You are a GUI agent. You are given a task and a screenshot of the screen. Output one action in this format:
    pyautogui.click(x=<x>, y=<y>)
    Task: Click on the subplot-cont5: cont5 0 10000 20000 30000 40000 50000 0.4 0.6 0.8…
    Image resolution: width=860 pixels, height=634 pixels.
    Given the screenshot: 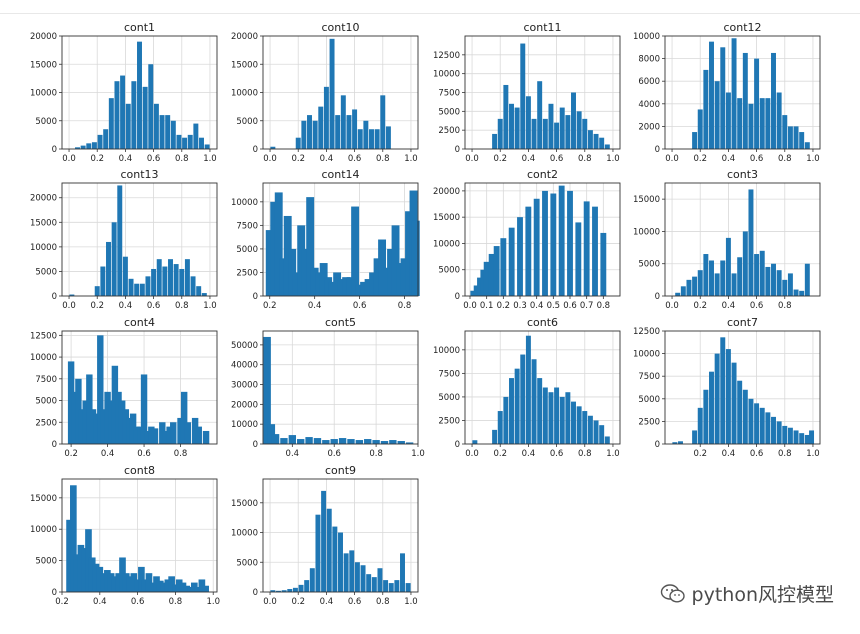 What is the action you would take?
    pyautogui.click(x=328, y=387)
    